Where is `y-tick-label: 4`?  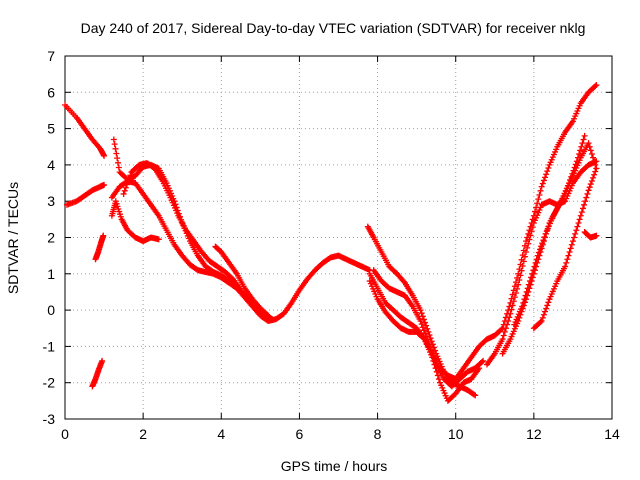
y-tick-label: 4 is located at coordinates (51, 165).